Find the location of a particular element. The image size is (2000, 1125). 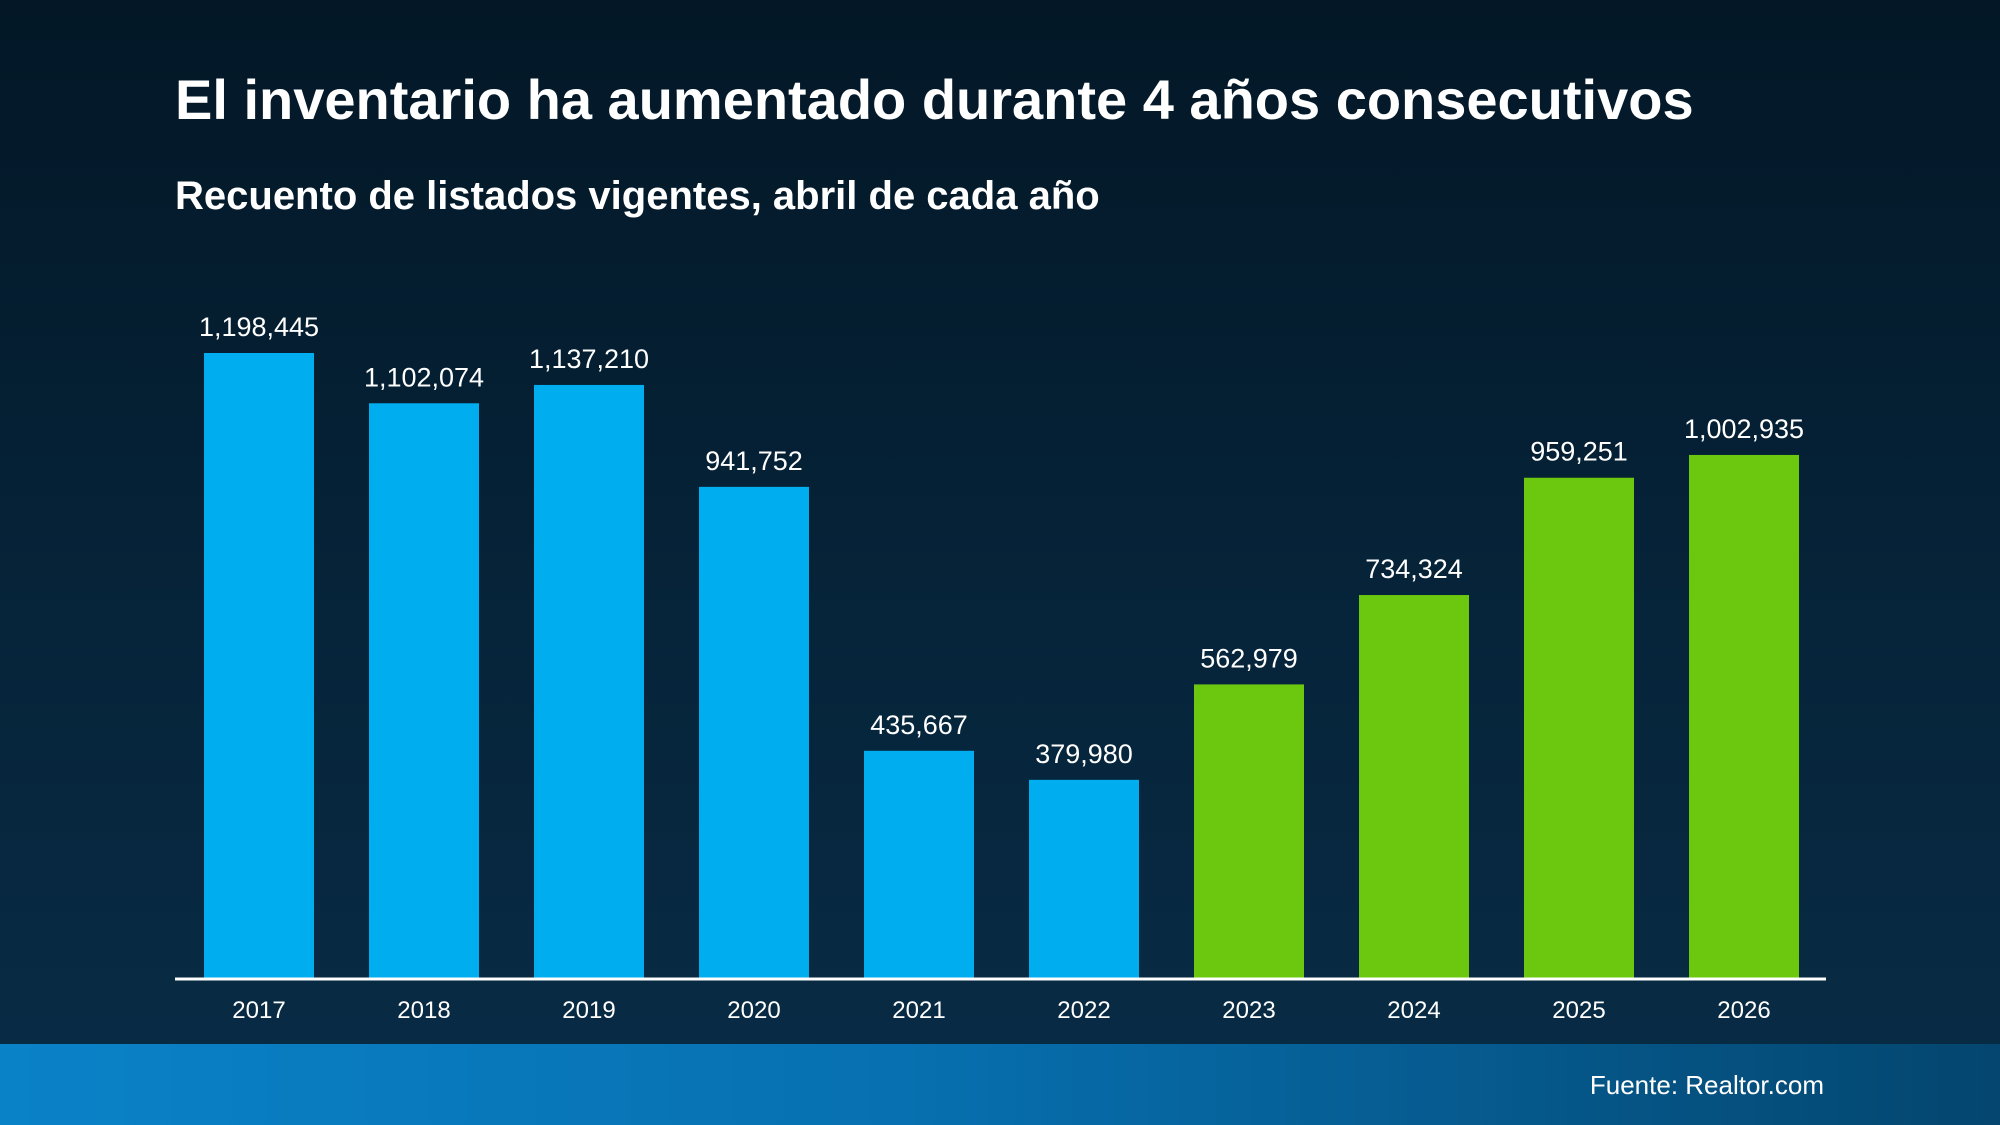

x-tick-2022: 2022 is located at coordinates (1083, 1010).